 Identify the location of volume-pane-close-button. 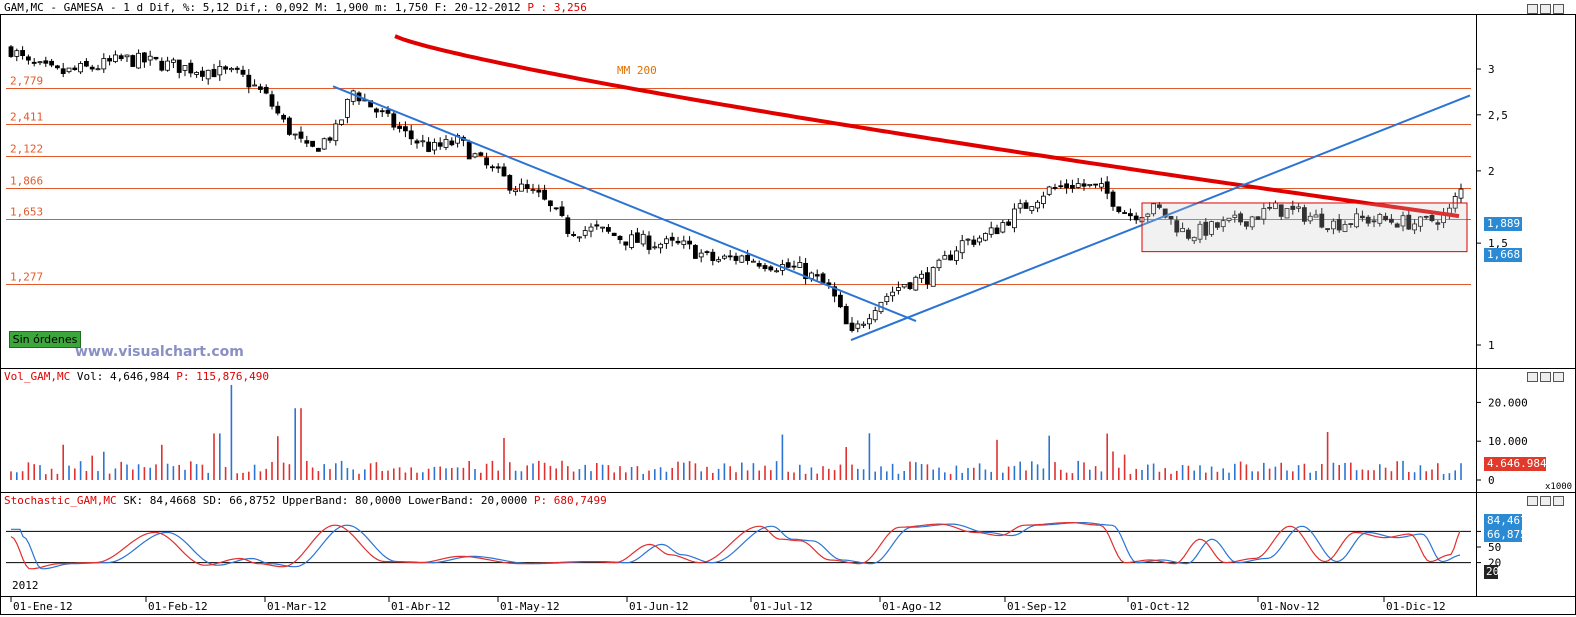
(1558, 377).